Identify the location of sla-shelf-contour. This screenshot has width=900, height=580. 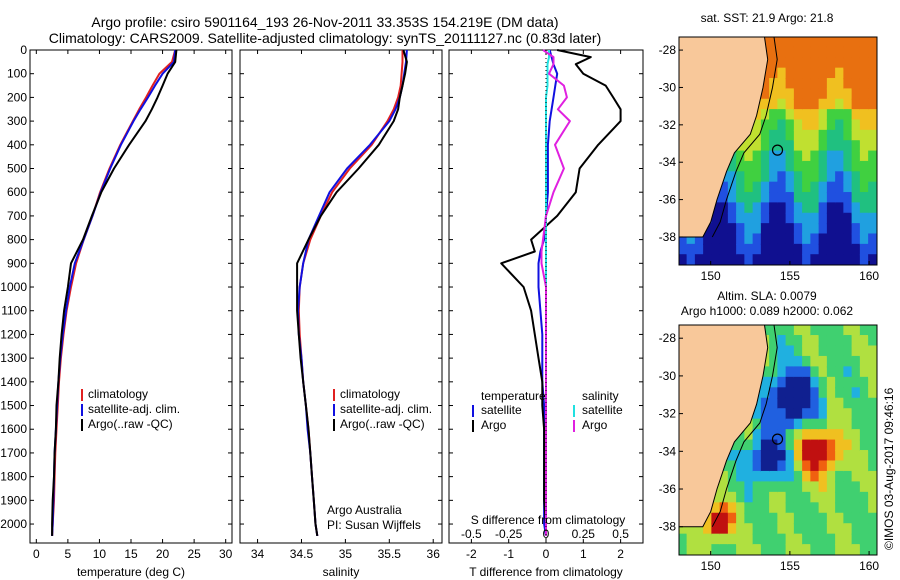
(744, 426).